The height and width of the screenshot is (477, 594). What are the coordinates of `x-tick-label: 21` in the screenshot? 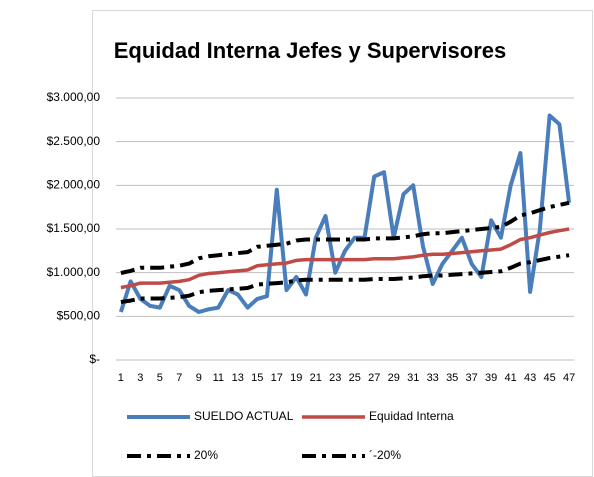 It's located at (316, 378).